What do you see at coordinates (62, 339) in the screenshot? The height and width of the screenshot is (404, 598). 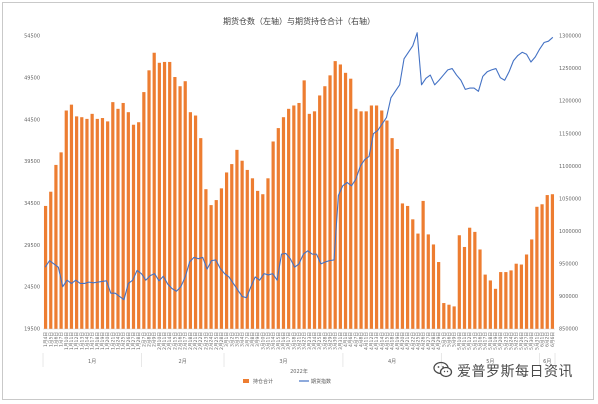 I see `x-tick-label: 1月7日` at bounding box center [62, 339].